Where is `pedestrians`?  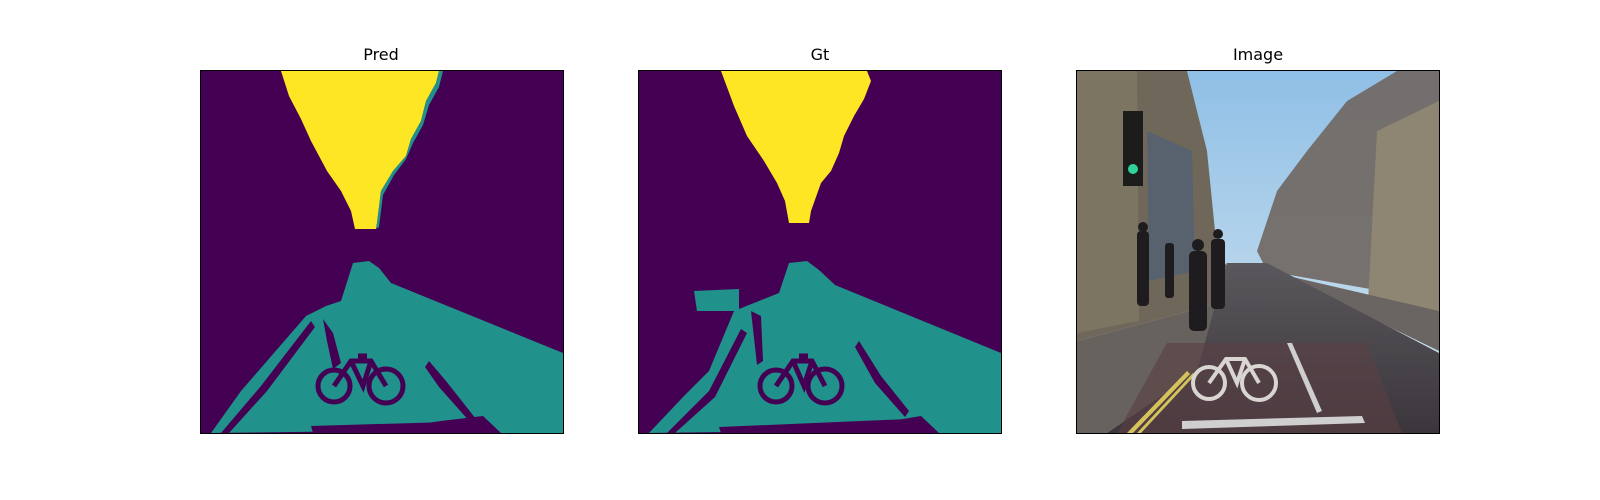 pedestrians is located at coordinates (1181, 276).